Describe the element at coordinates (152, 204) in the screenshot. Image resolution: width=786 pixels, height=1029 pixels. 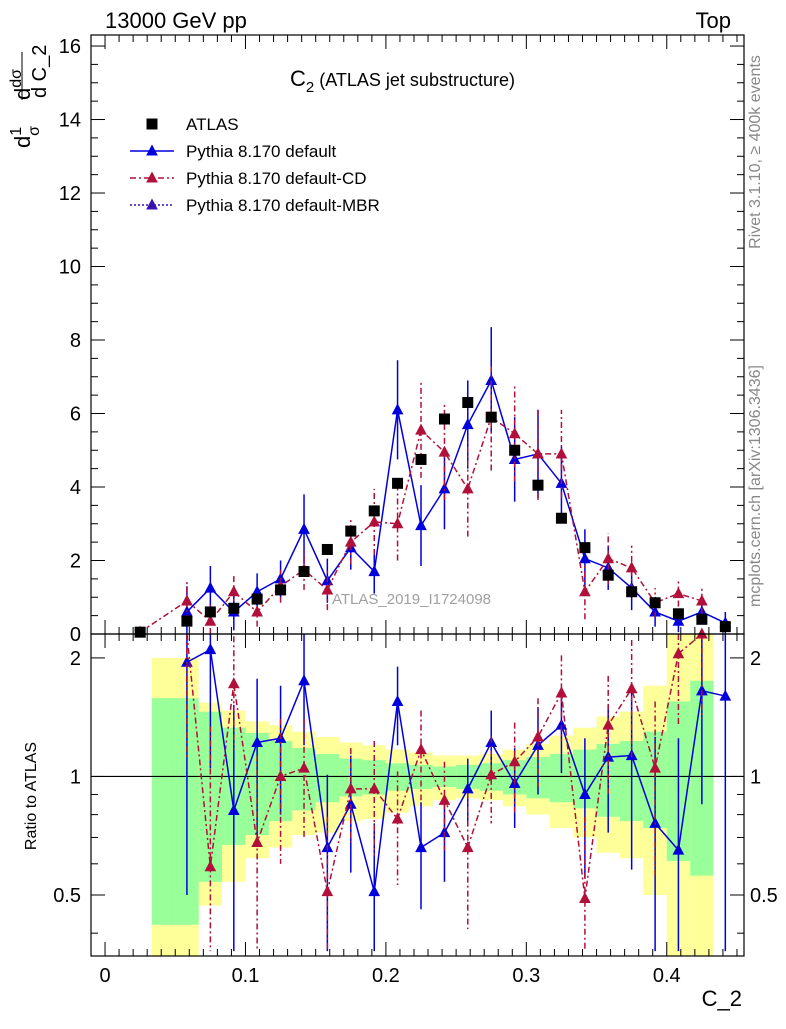
I see `legend-marker-pythia-default-mbr` at that location.